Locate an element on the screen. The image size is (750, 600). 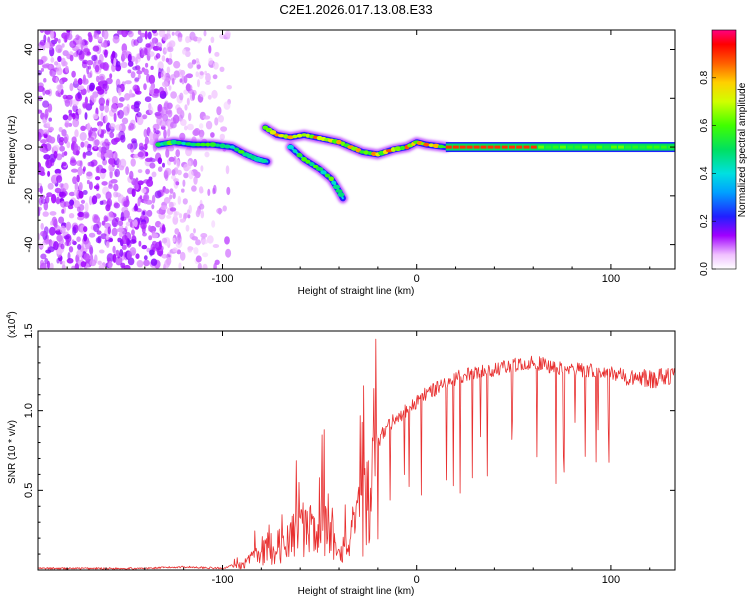
heatmap-xlabel: Height of straight line (km) is located at coordinates (356, 291).